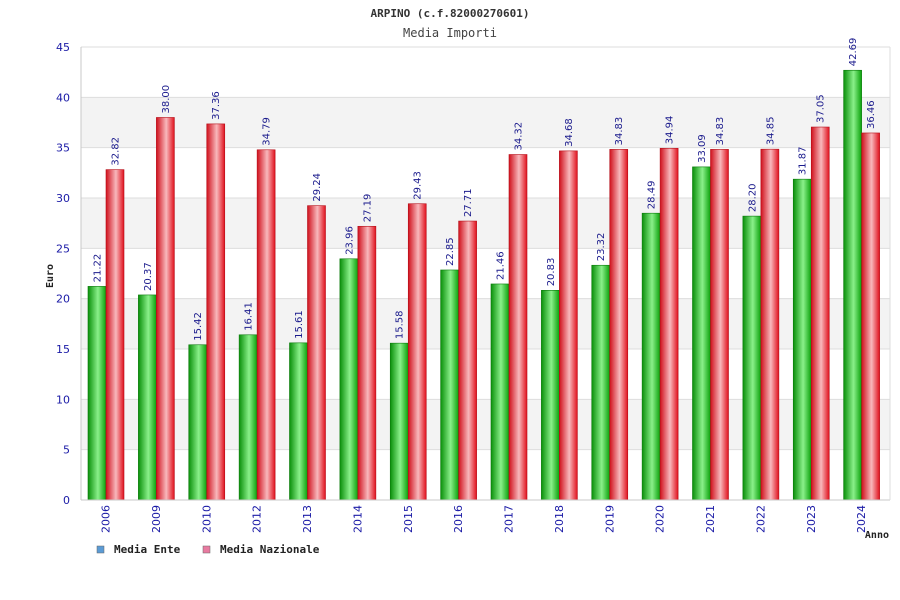  What do you see at coordinates (651, 356) in the screenshot?
I see `bar-media-ente-2020` at bounding box center [651, 356].